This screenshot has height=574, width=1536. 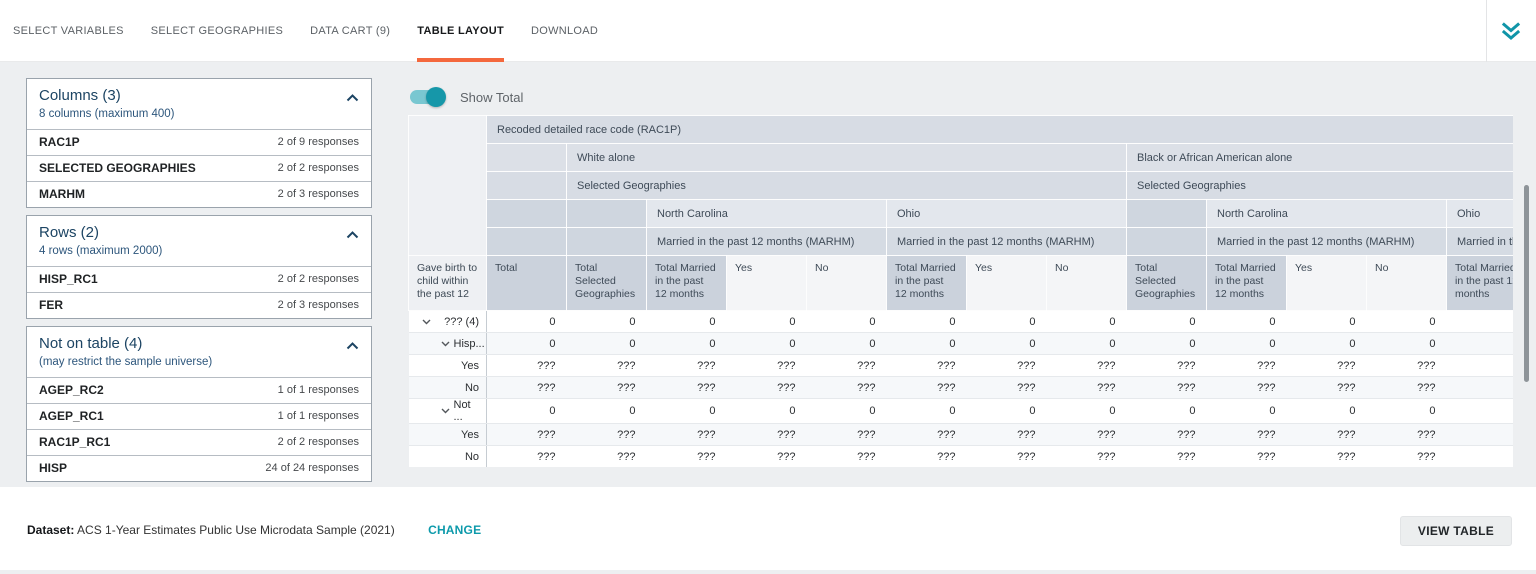 I want to click on variable-row-fer: FER 2 of 3 responses, so click(x=199, y=305).